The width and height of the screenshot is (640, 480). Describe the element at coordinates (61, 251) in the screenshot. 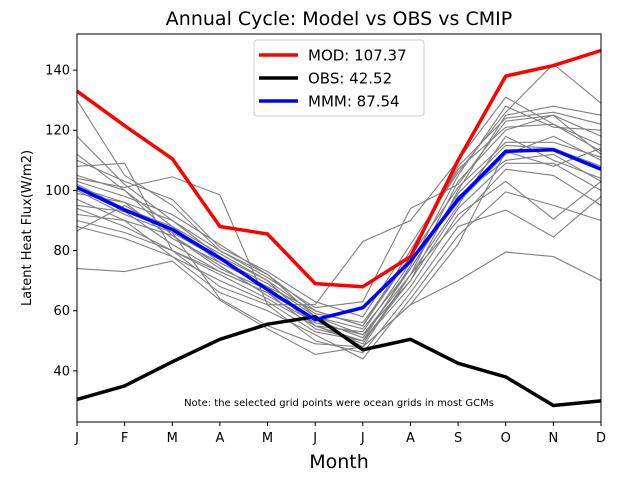

I see `y-tick-label: 80` at that location.